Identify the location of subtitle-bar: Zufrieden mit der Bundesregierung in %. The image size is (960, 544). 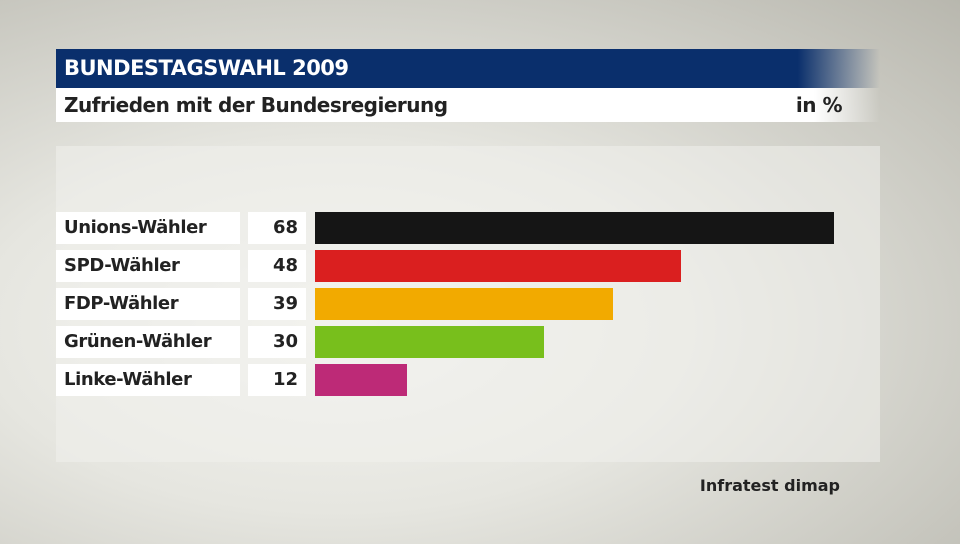
(468, 105).